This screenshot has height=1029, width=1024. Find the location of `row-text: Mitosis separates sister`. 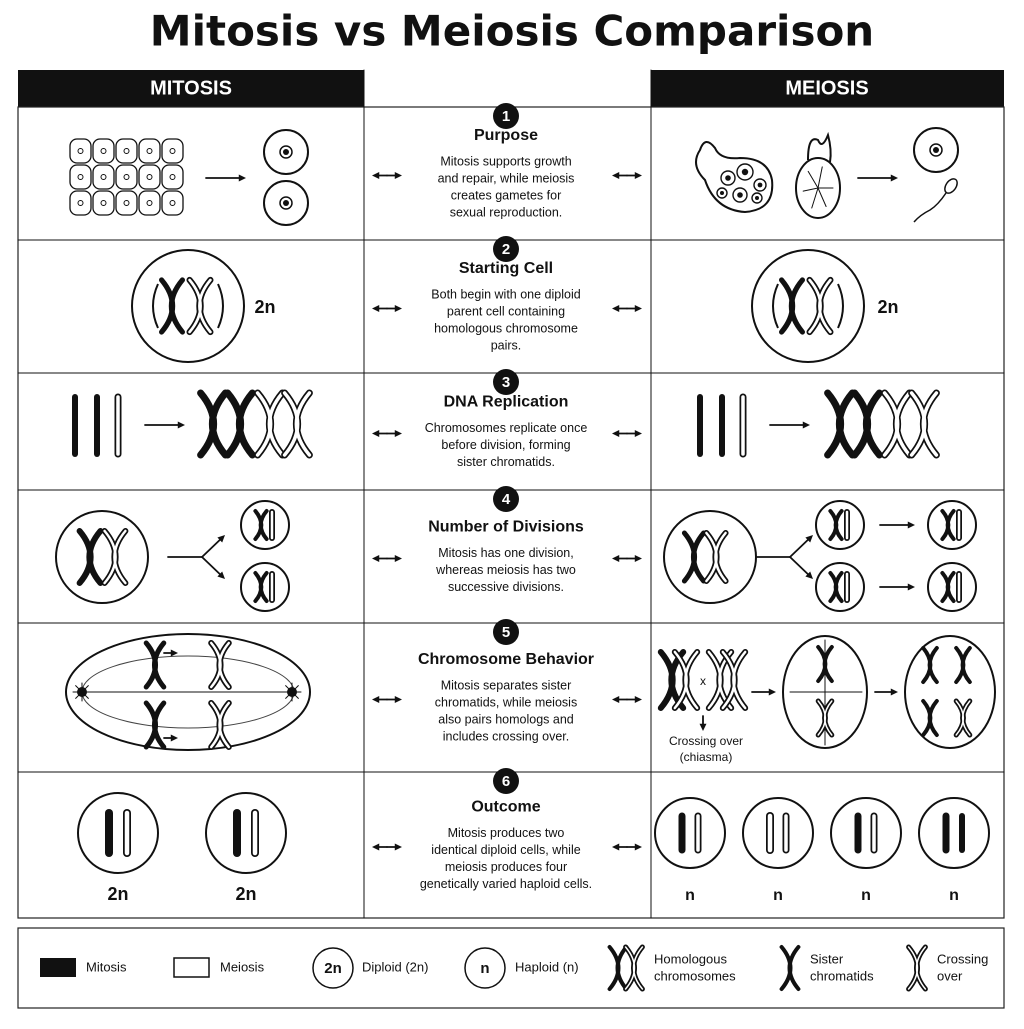

row-text: Mitosis separates sister is located at coordinates (506, 685).